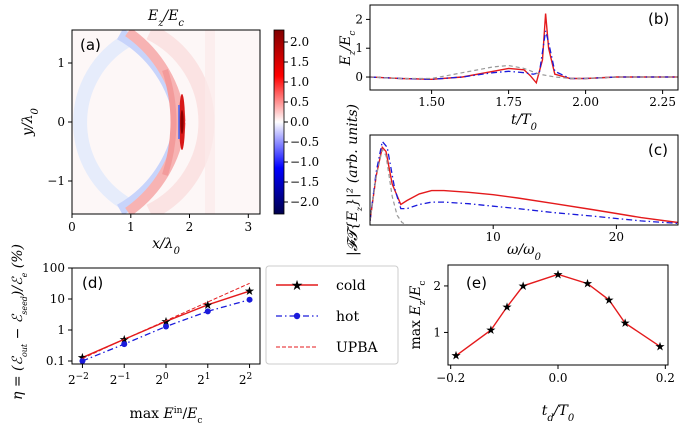 Image resolution: width=684 pixels, height=428 pixels. What do you see at coordinates (299, 42) in the screenshot?
I see `colorbar-tick-label: 2.0` at bounding box center [299, 42].